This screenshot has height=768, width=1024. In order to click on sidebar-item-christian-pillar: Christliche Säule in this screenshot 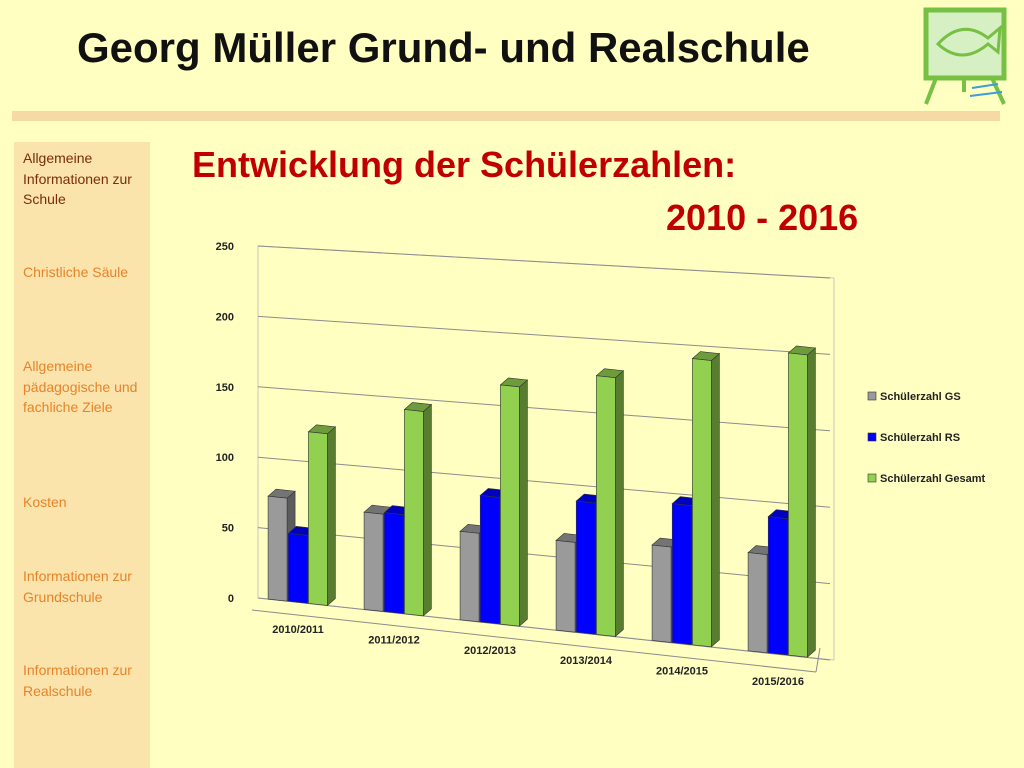, I will do `click(76, 272)`.